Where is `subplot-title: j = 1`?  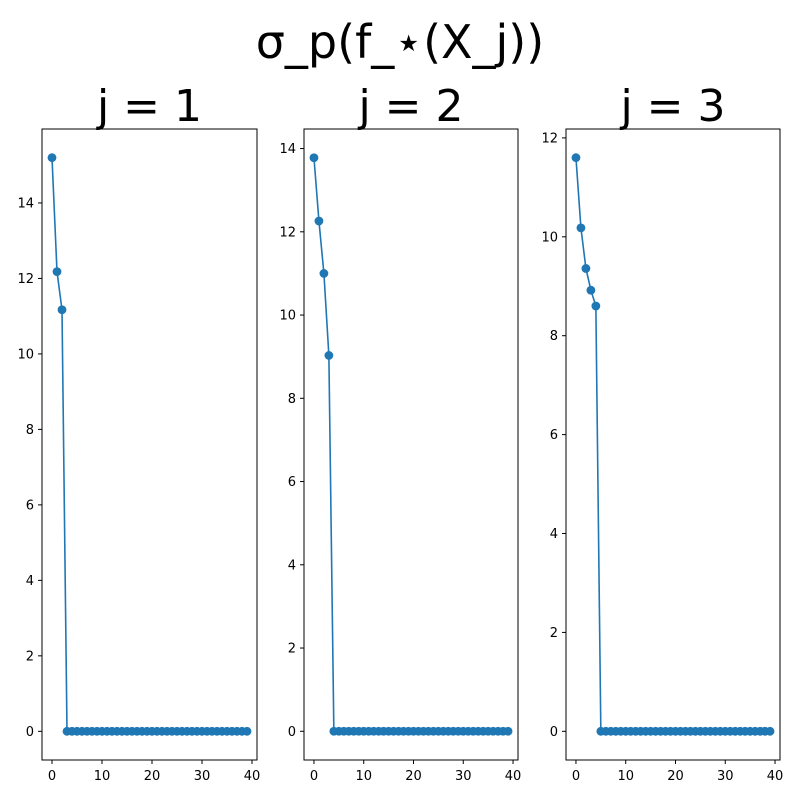
subplot-title: j = 1 is located at coordinates (149, 106).